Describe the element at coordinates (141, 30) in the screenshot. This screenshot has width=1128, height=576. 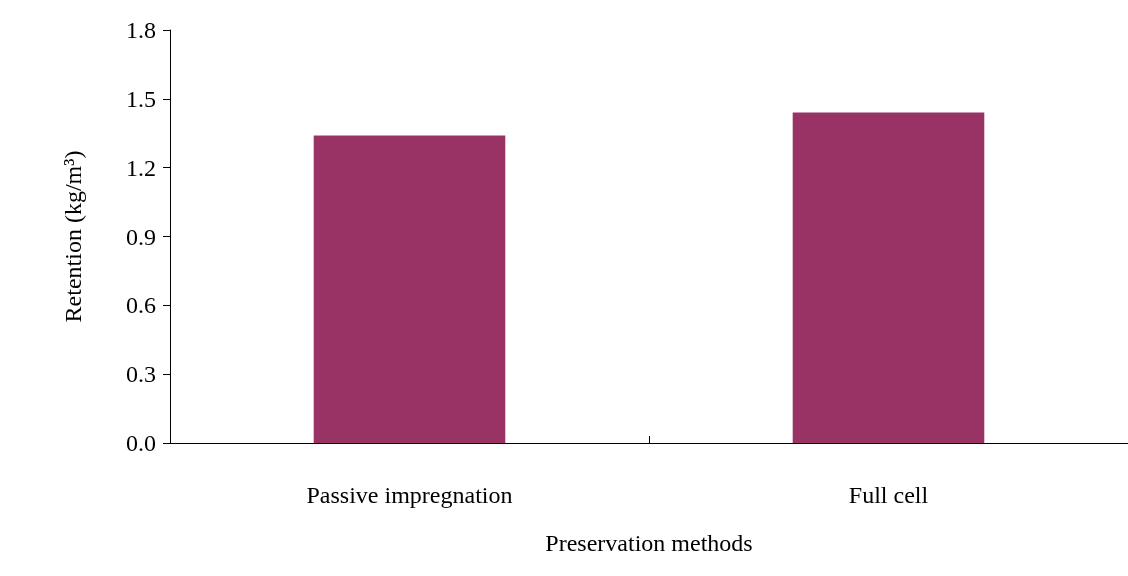
I see `y-tick-label: 1.8` at that location.